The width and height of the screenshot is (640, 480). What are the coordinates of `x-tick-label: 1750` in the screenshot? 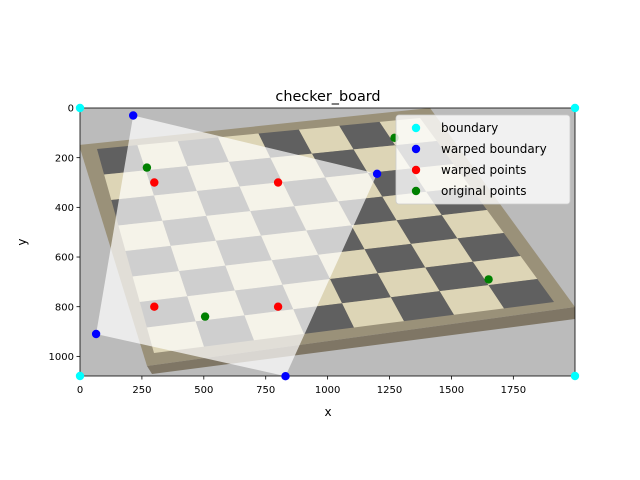 It's located at (513, 390).